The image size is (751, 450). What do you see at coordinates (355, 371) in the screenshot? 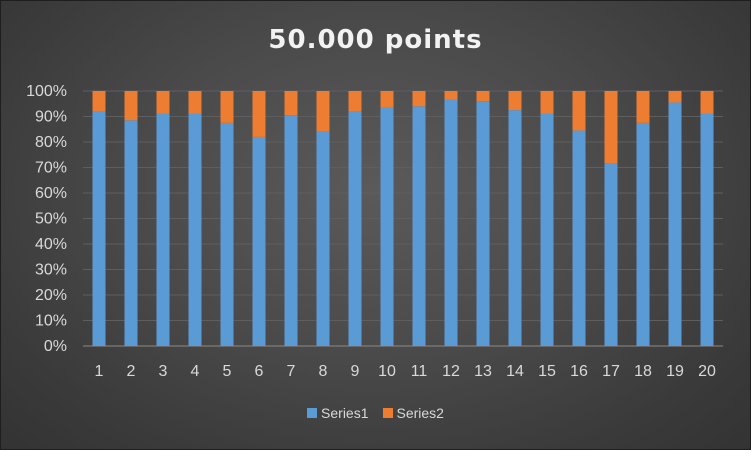
I see `x-tick-label: 9` at bounding box center [355, 371].